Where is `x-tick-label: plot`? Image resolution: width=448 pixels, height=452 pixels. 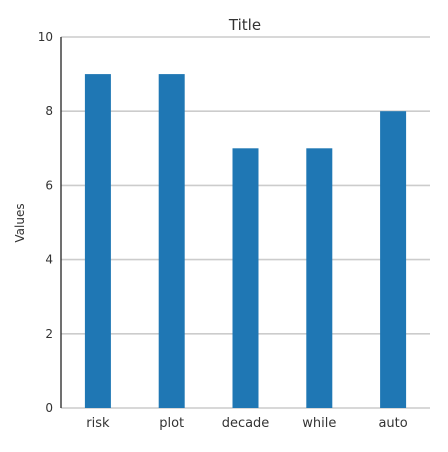
x-tick-label: plot is located at coordinates (171, 423).